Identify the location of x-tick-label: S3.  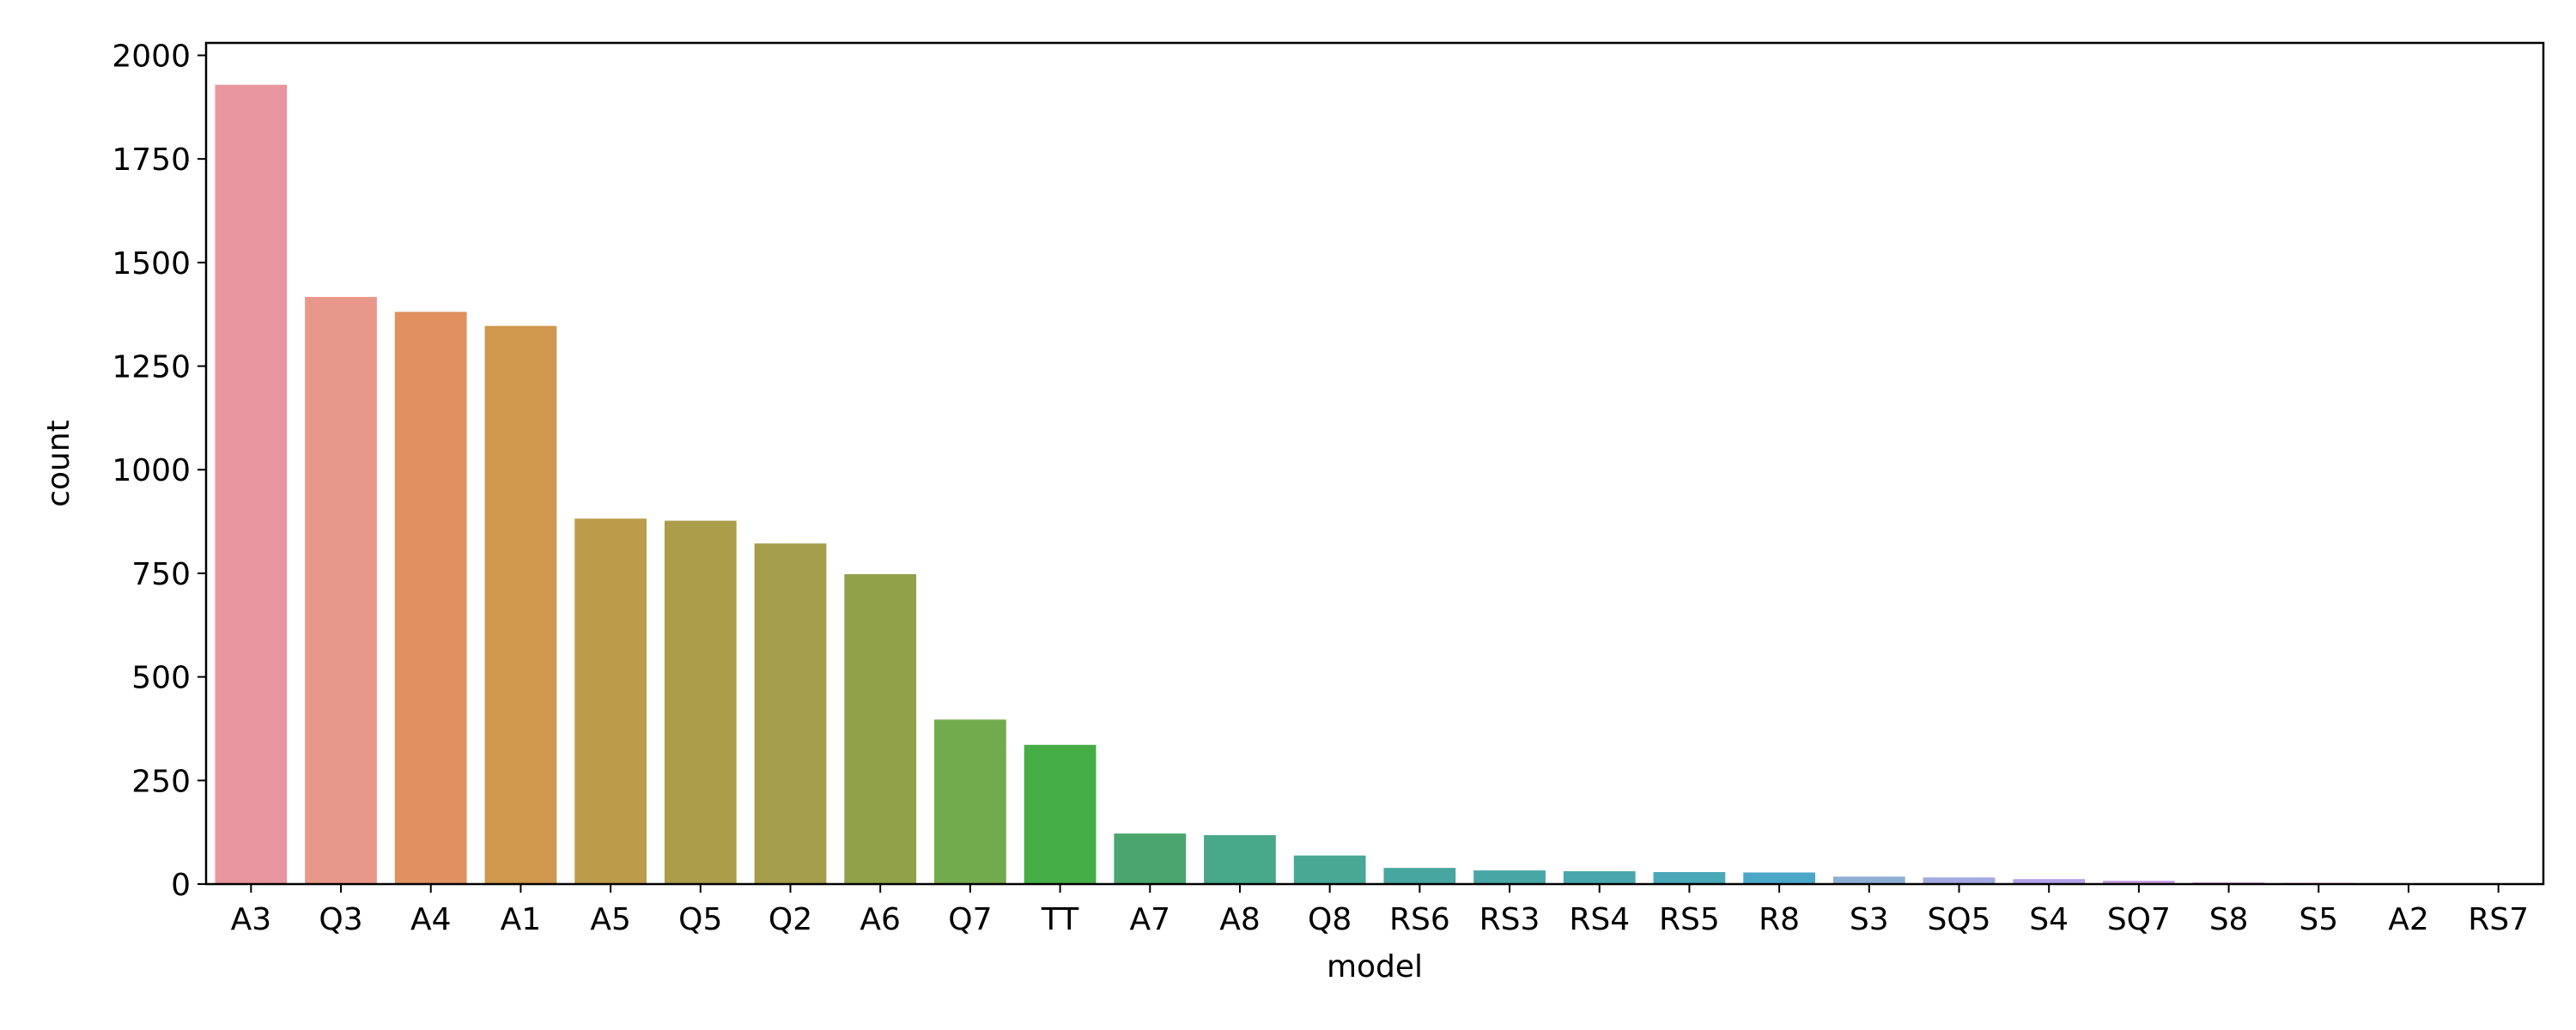
(1870, 919).